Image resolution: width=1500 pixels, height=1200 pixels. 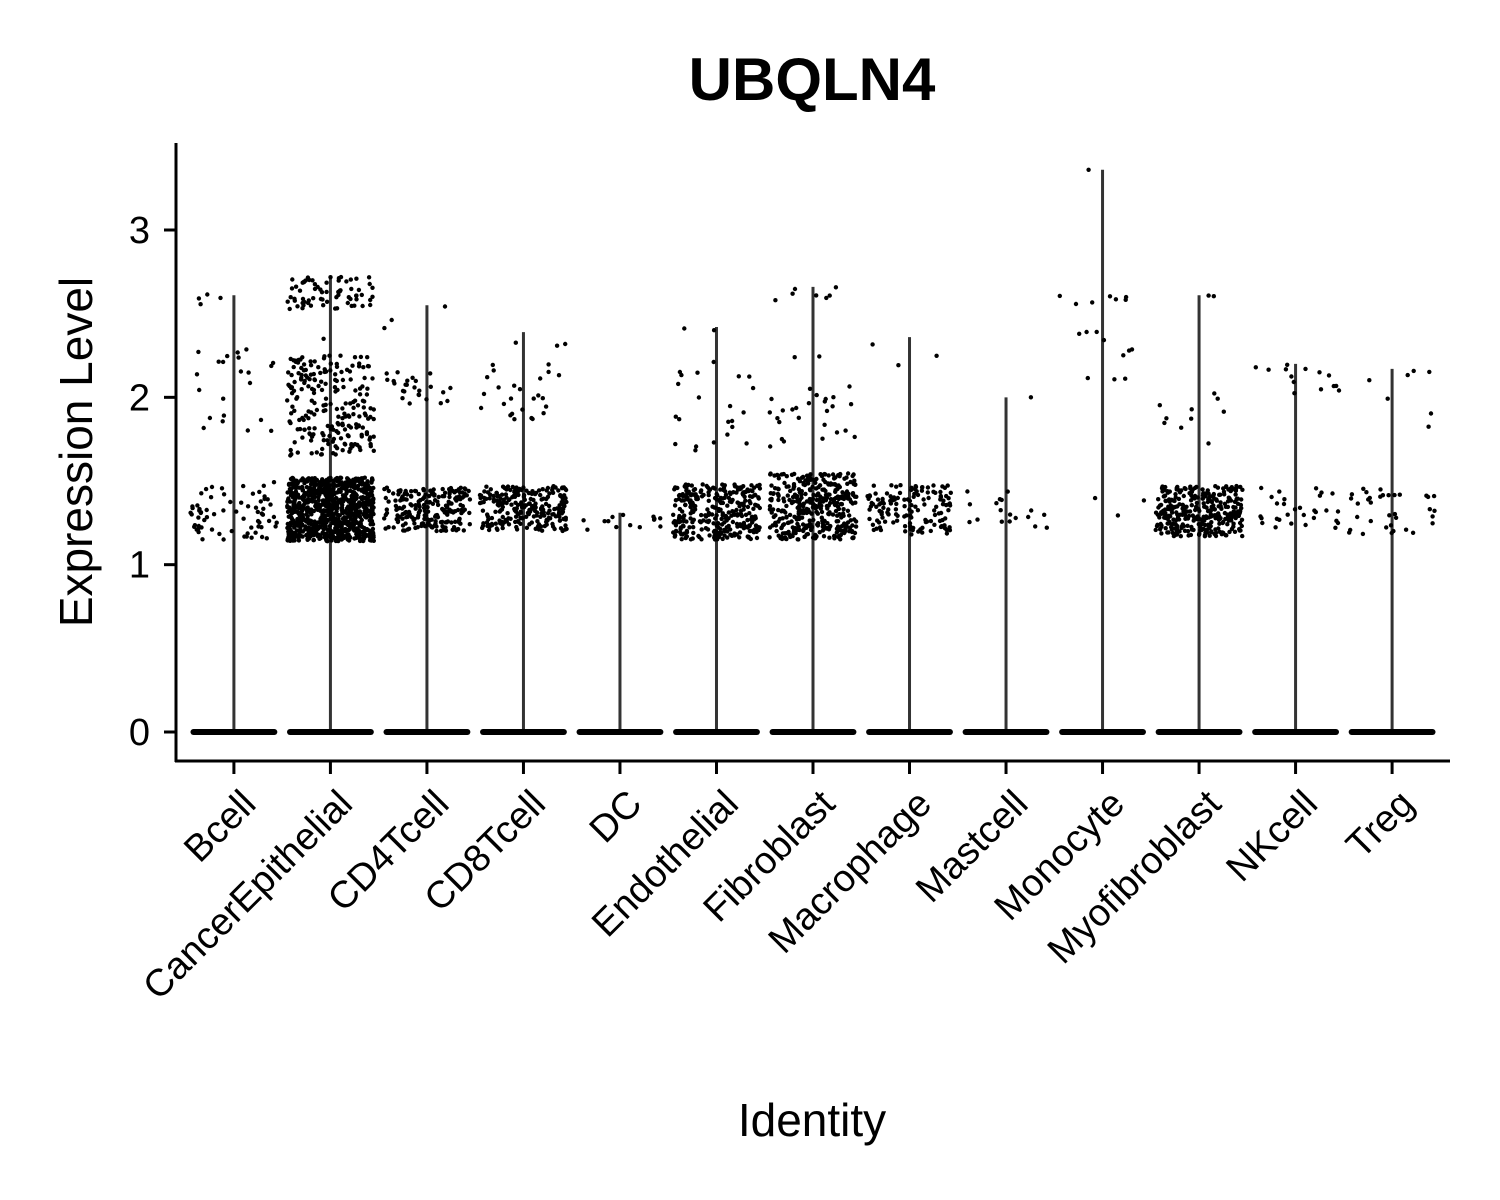 What do you see at coordinates (909, 536) in the screenshot?
I see `violin-macrophage` at bounding box center [909, 536].